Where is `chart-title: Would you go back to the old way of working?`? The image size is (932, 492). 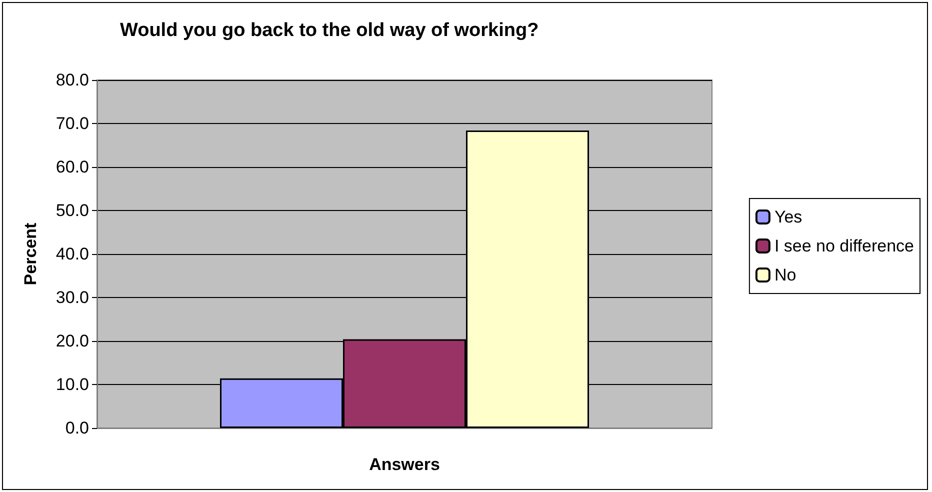 chart-title: Would you go back to the old way of working? is located at coordinates (329, 30).